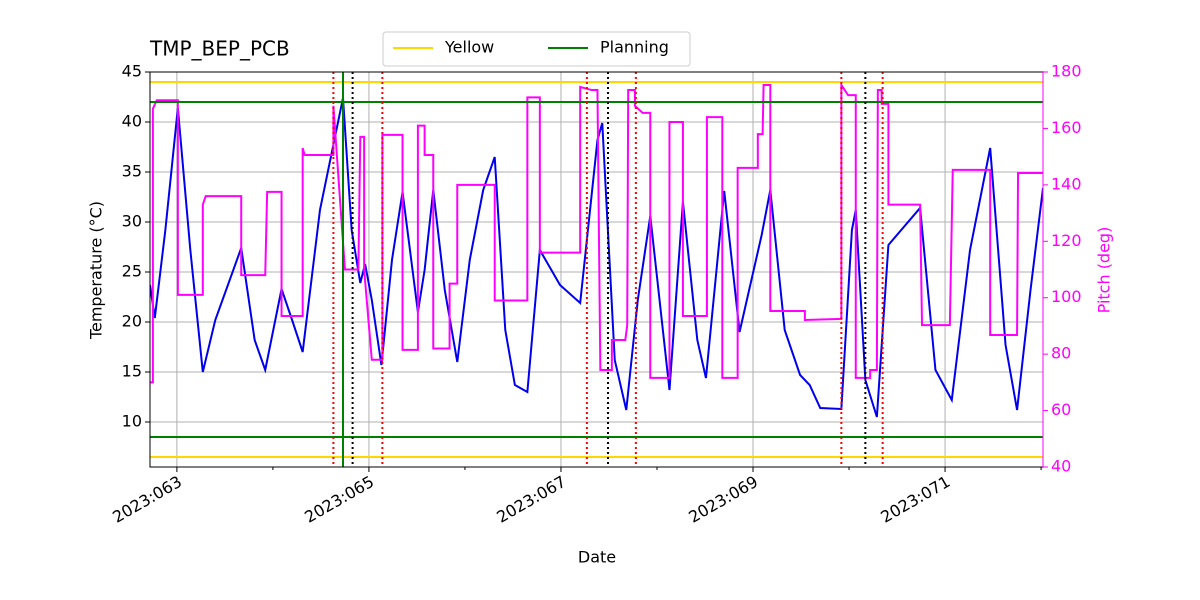 The image size is (1200, 600). Describe the element at coordinates (634, 47) in the screenshot. I see `legend-label: Planning` at that location.